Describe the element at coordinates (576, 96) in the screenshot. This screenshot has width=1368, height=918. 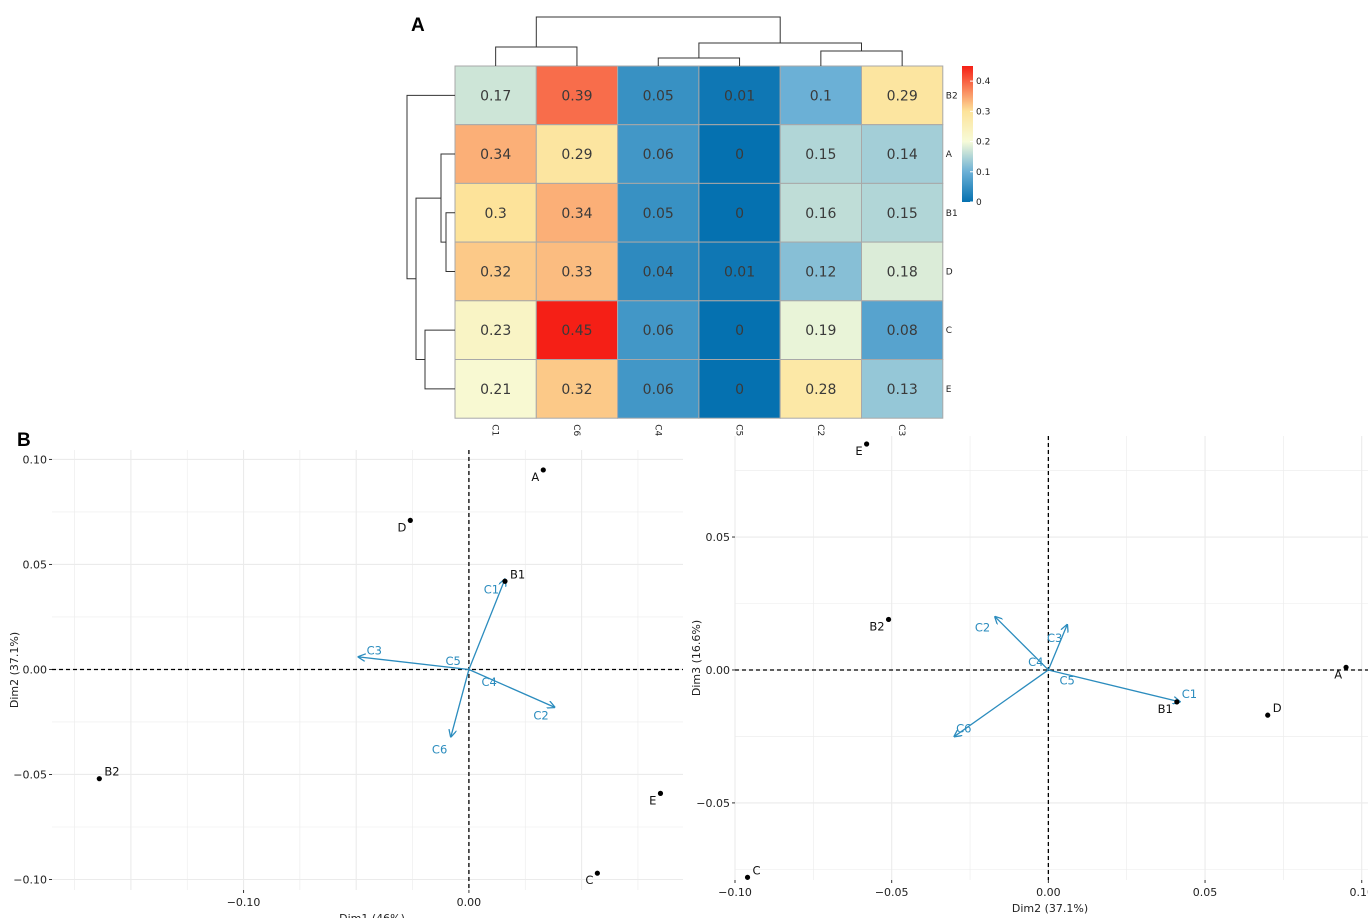
I see `heatmap-cell-label: 0.39` at that location.